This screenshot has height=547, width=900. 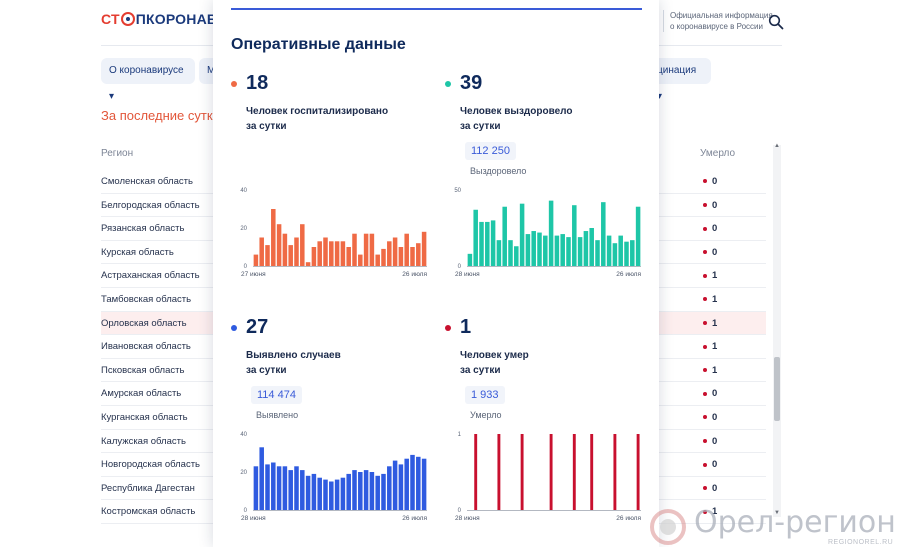 What do you see at coordinates (117, 153) in the screenshot?
I see `column-header-region: Регион` at bounding box center [117, 153].